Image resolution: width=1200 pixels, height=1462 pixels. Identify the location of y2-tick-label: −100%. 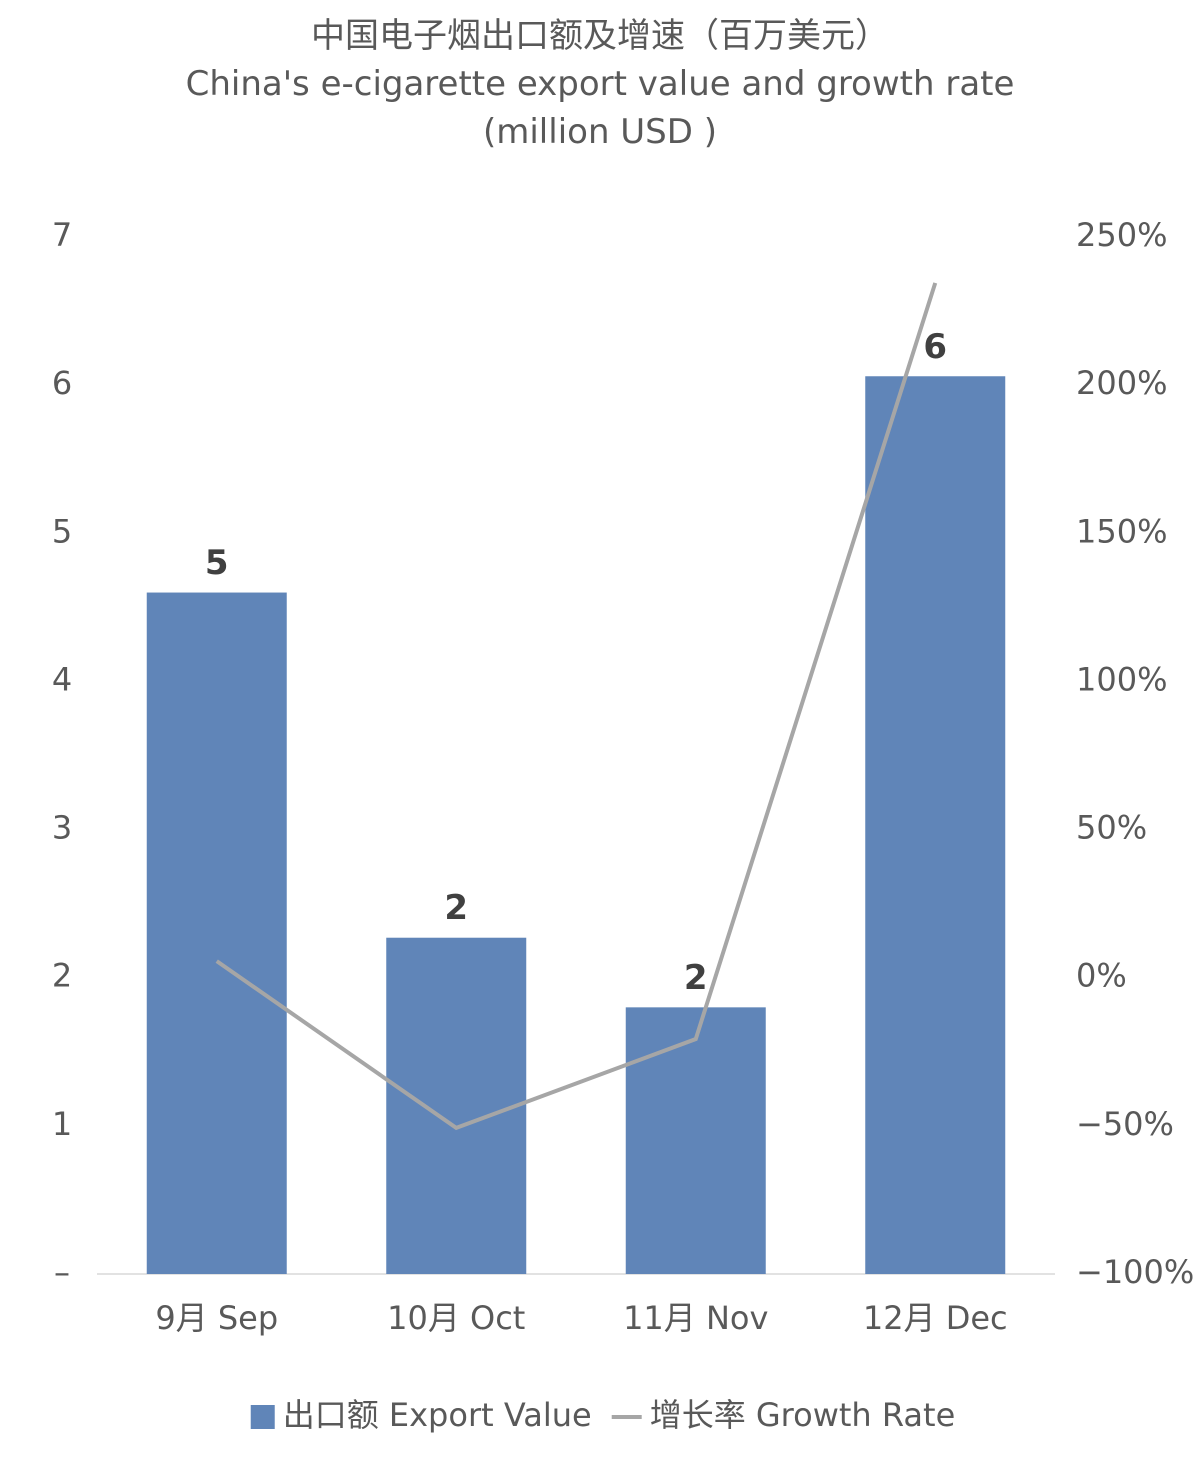
(1135, 1272).